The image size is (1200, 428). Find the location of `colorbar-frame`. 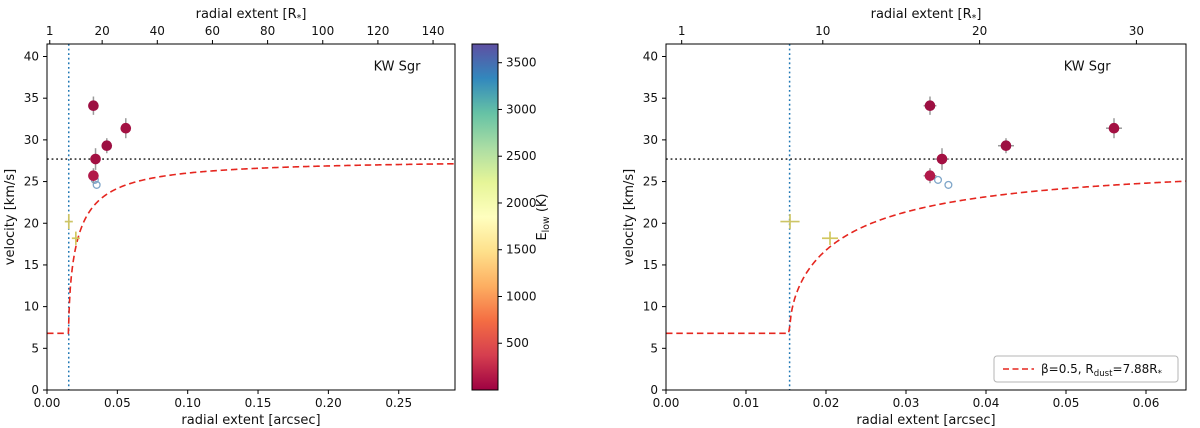

colorbar-frame is located at coordinates (485, 217).